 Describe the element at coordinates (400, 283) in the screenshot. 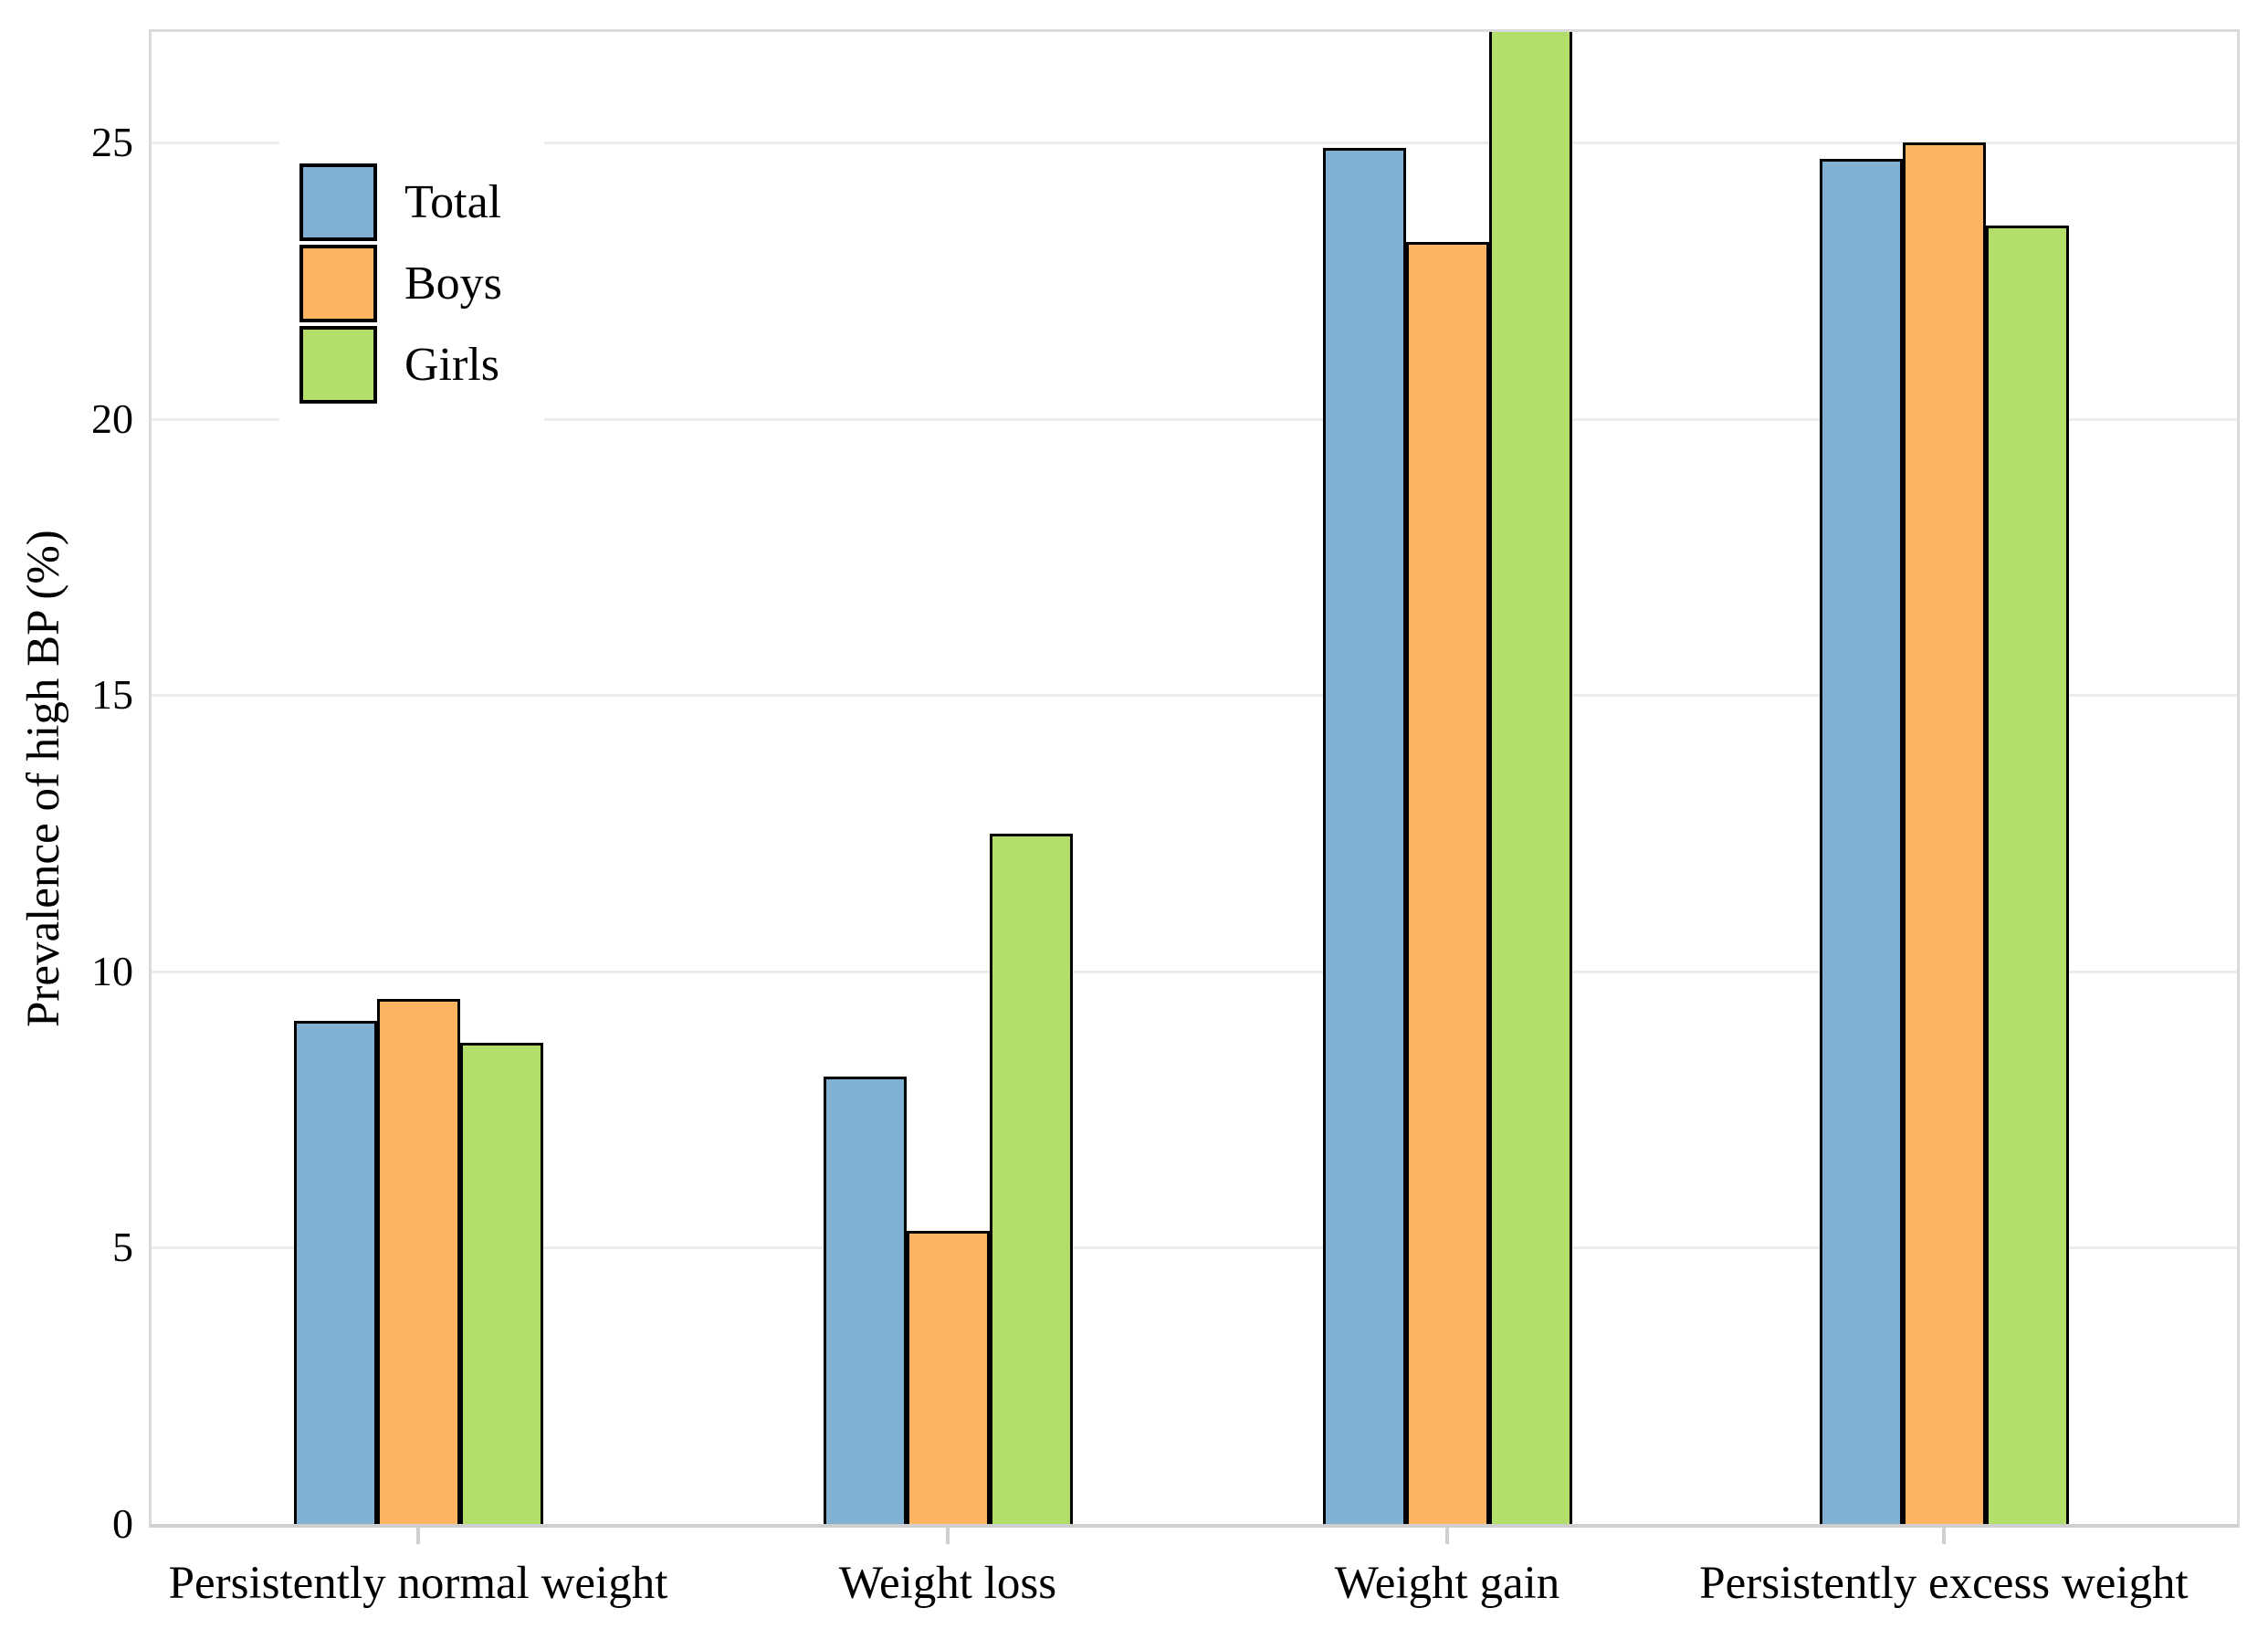

I see `legend-item-boys: Boys` at that location.